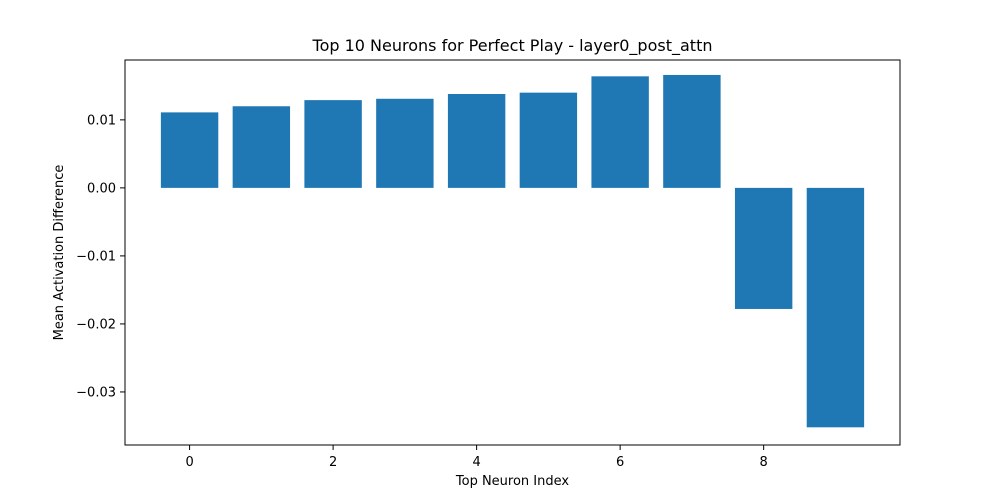  Describe the element at coordinates (620, 462) in the screenshot. I see `x-tick-label: 6` at that location.